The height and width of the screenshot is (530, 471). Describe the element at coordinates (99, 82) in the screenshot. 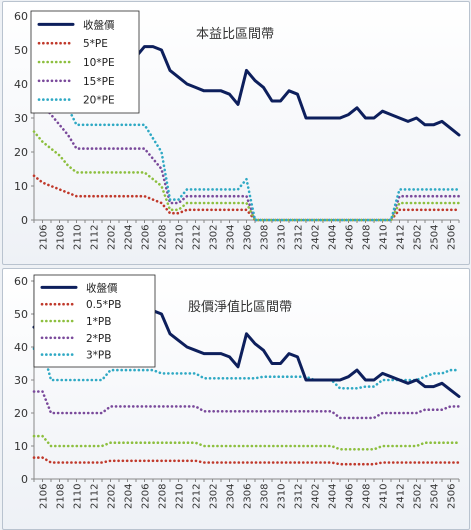

I see `legend-label-3: 15*PE` at that location.